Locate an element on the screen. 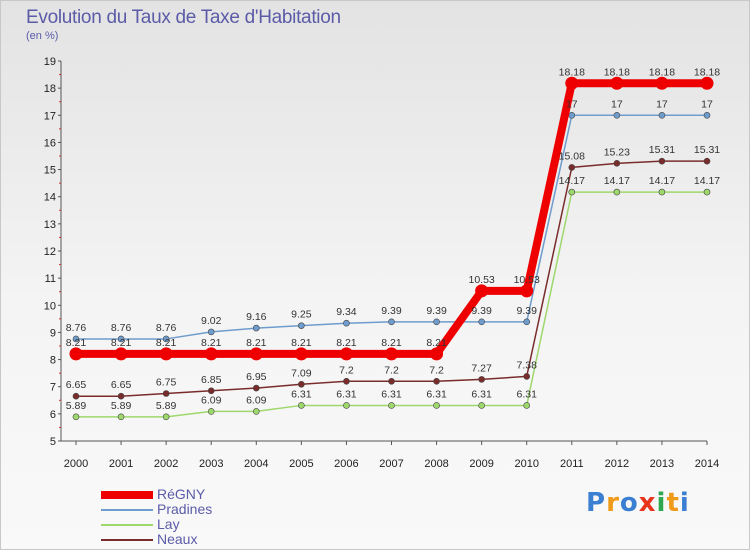  y-tick-label: 12 is located at coordinates (50, 252).